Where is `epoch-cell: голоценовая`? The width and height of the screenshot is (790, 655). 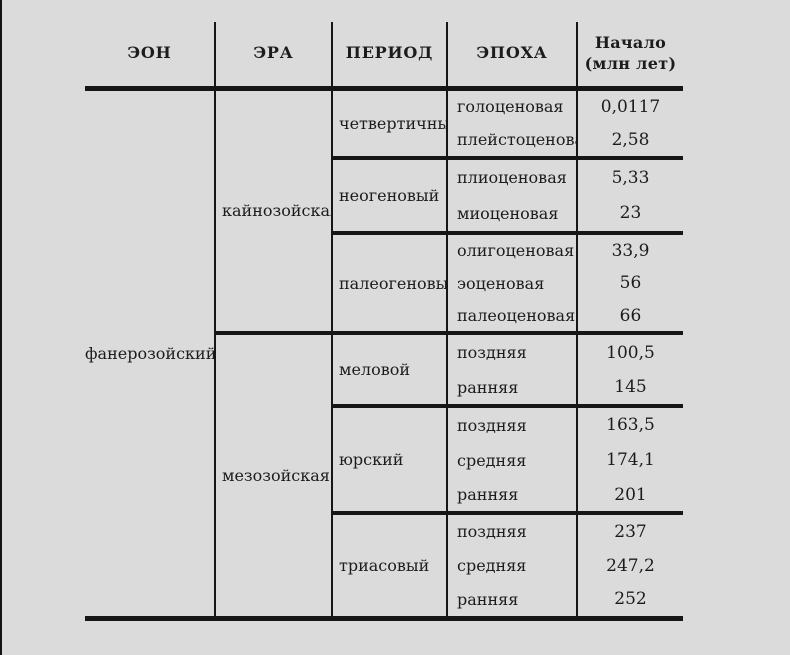 epoch-cell: голоценовая is located at coordinates (511, 105).